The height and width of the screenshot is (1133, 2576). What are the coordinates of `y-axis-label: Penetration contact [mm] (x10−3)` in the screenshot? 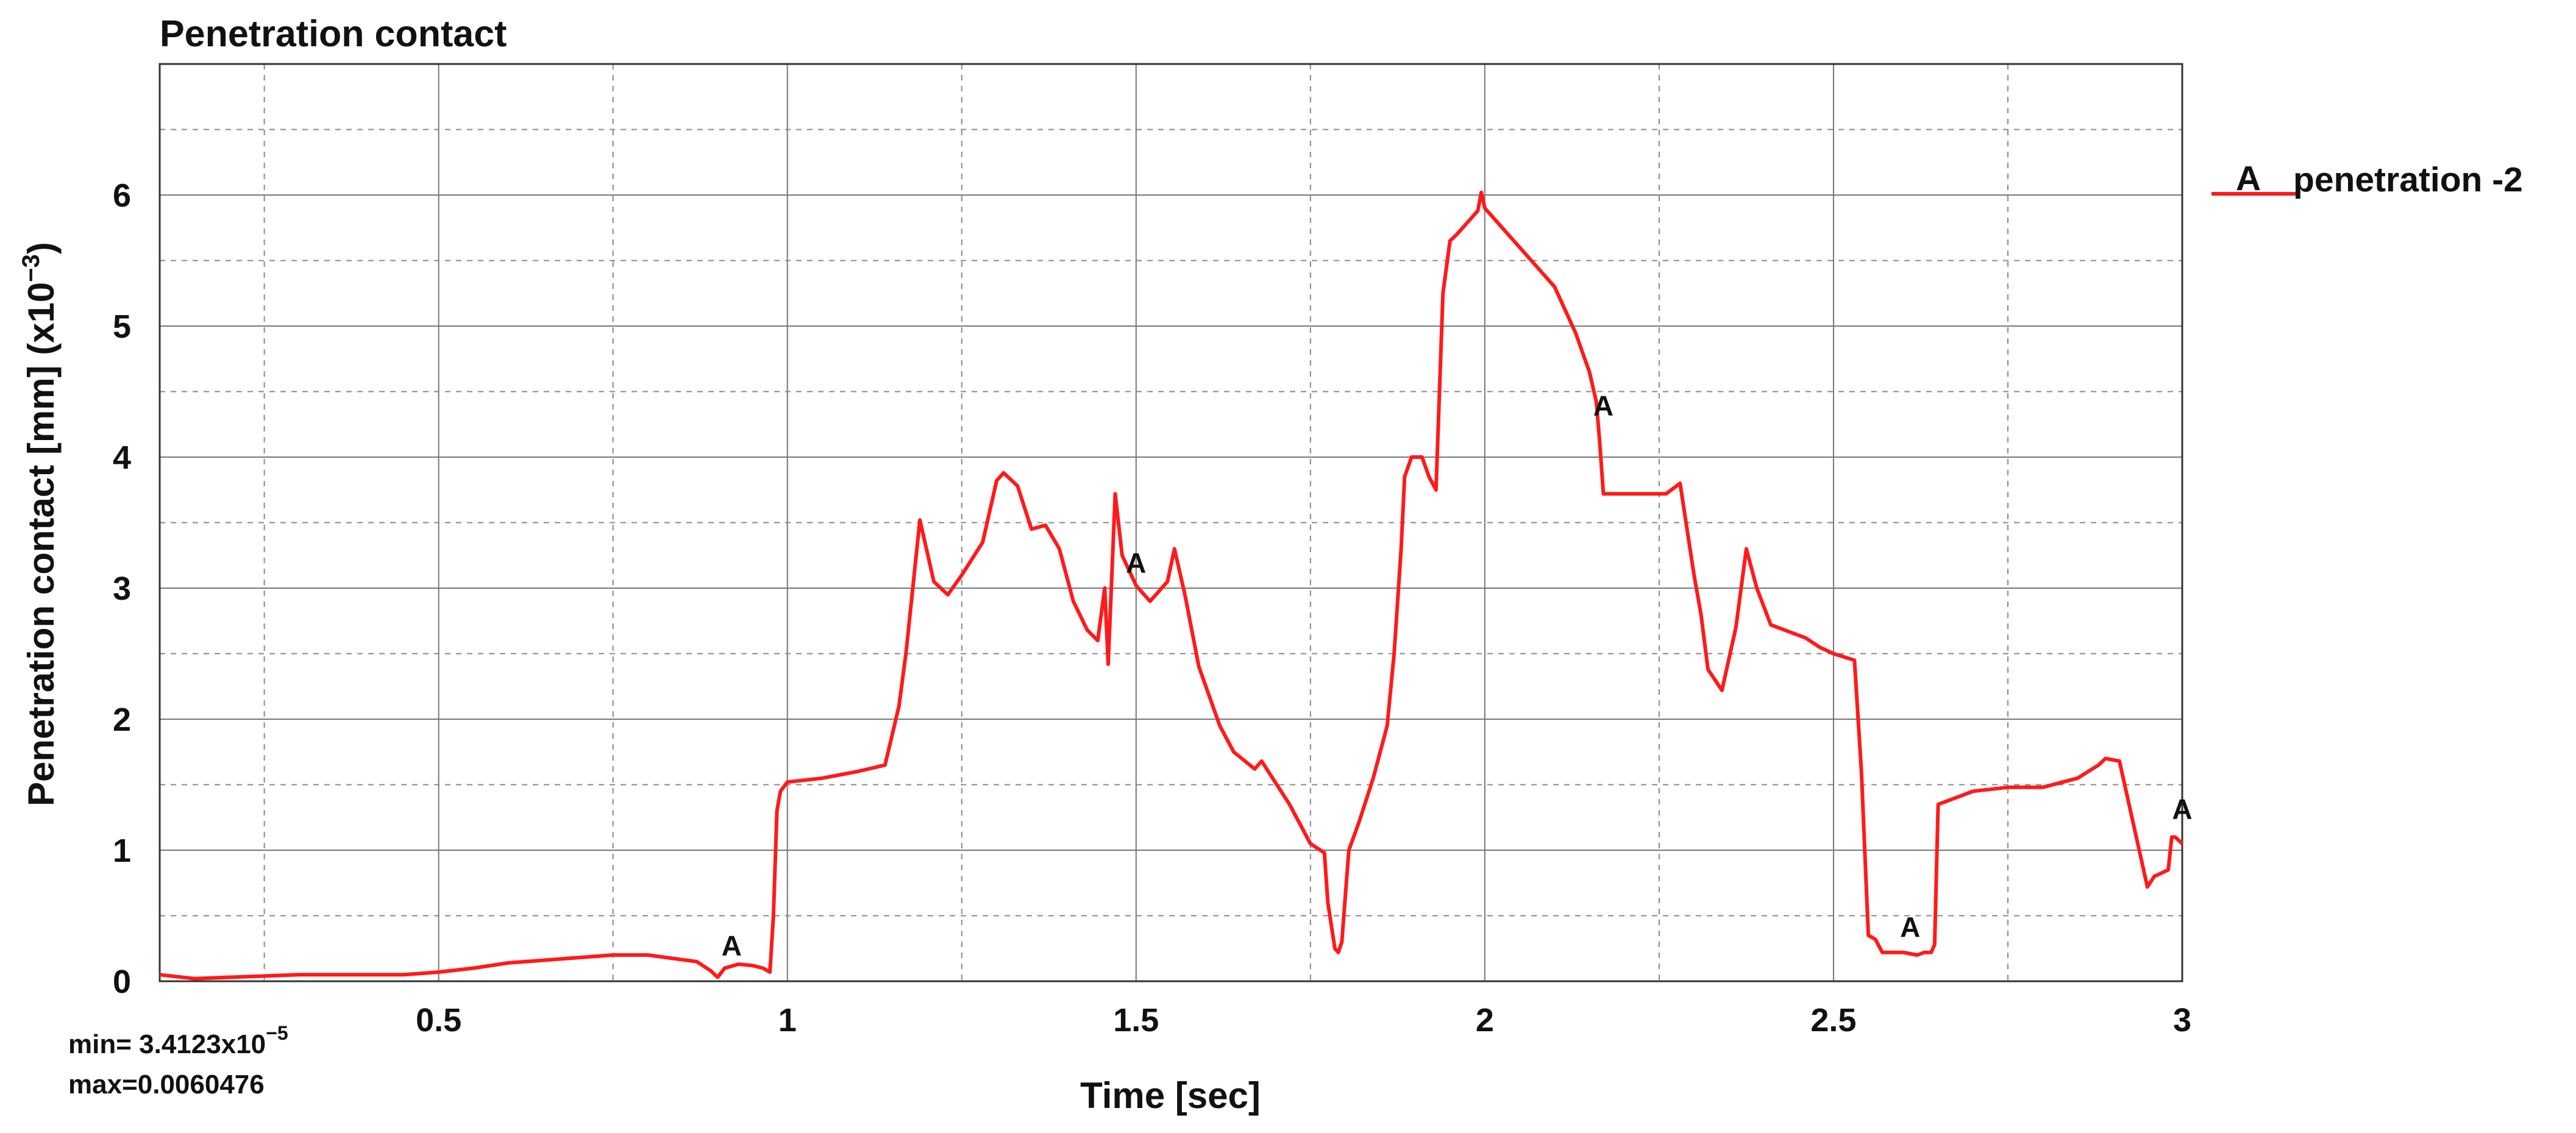 It's located at (40, 524).